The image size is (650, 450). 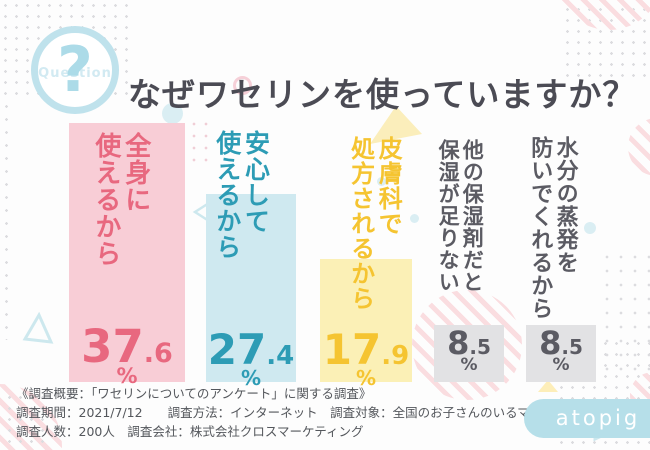 I want to click on dots-pattern-left-edge, so click(x=6, y=220).